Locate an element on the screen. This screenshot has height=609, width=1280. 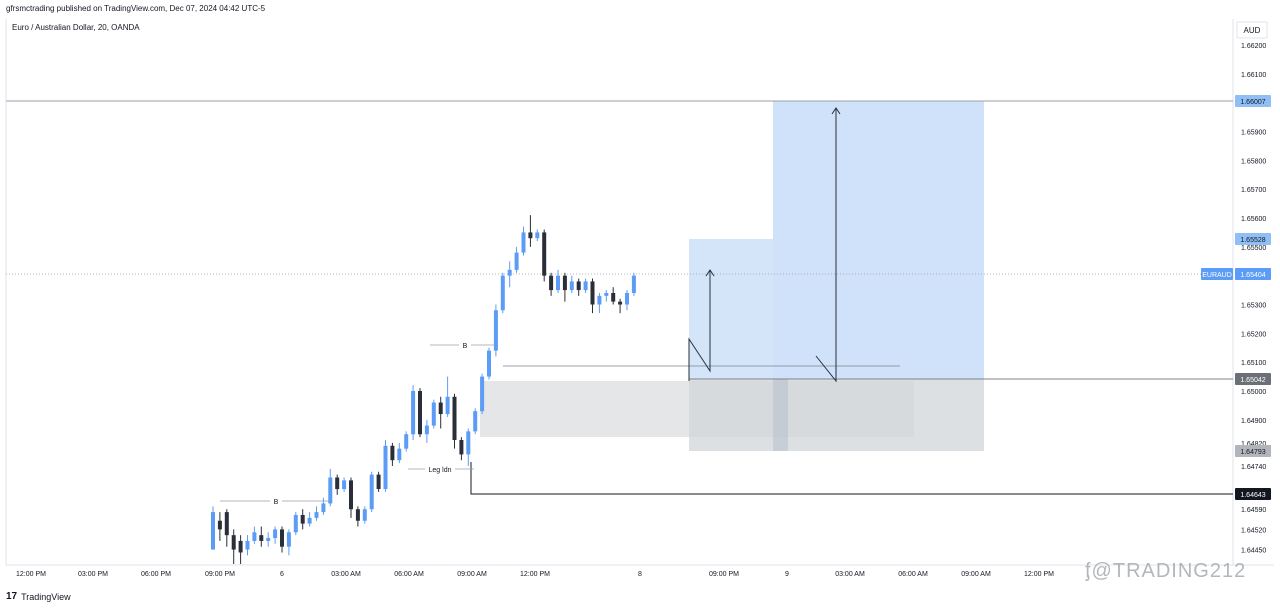
price-tag-low: 1.64643 is located at coordinates (1253, 494).